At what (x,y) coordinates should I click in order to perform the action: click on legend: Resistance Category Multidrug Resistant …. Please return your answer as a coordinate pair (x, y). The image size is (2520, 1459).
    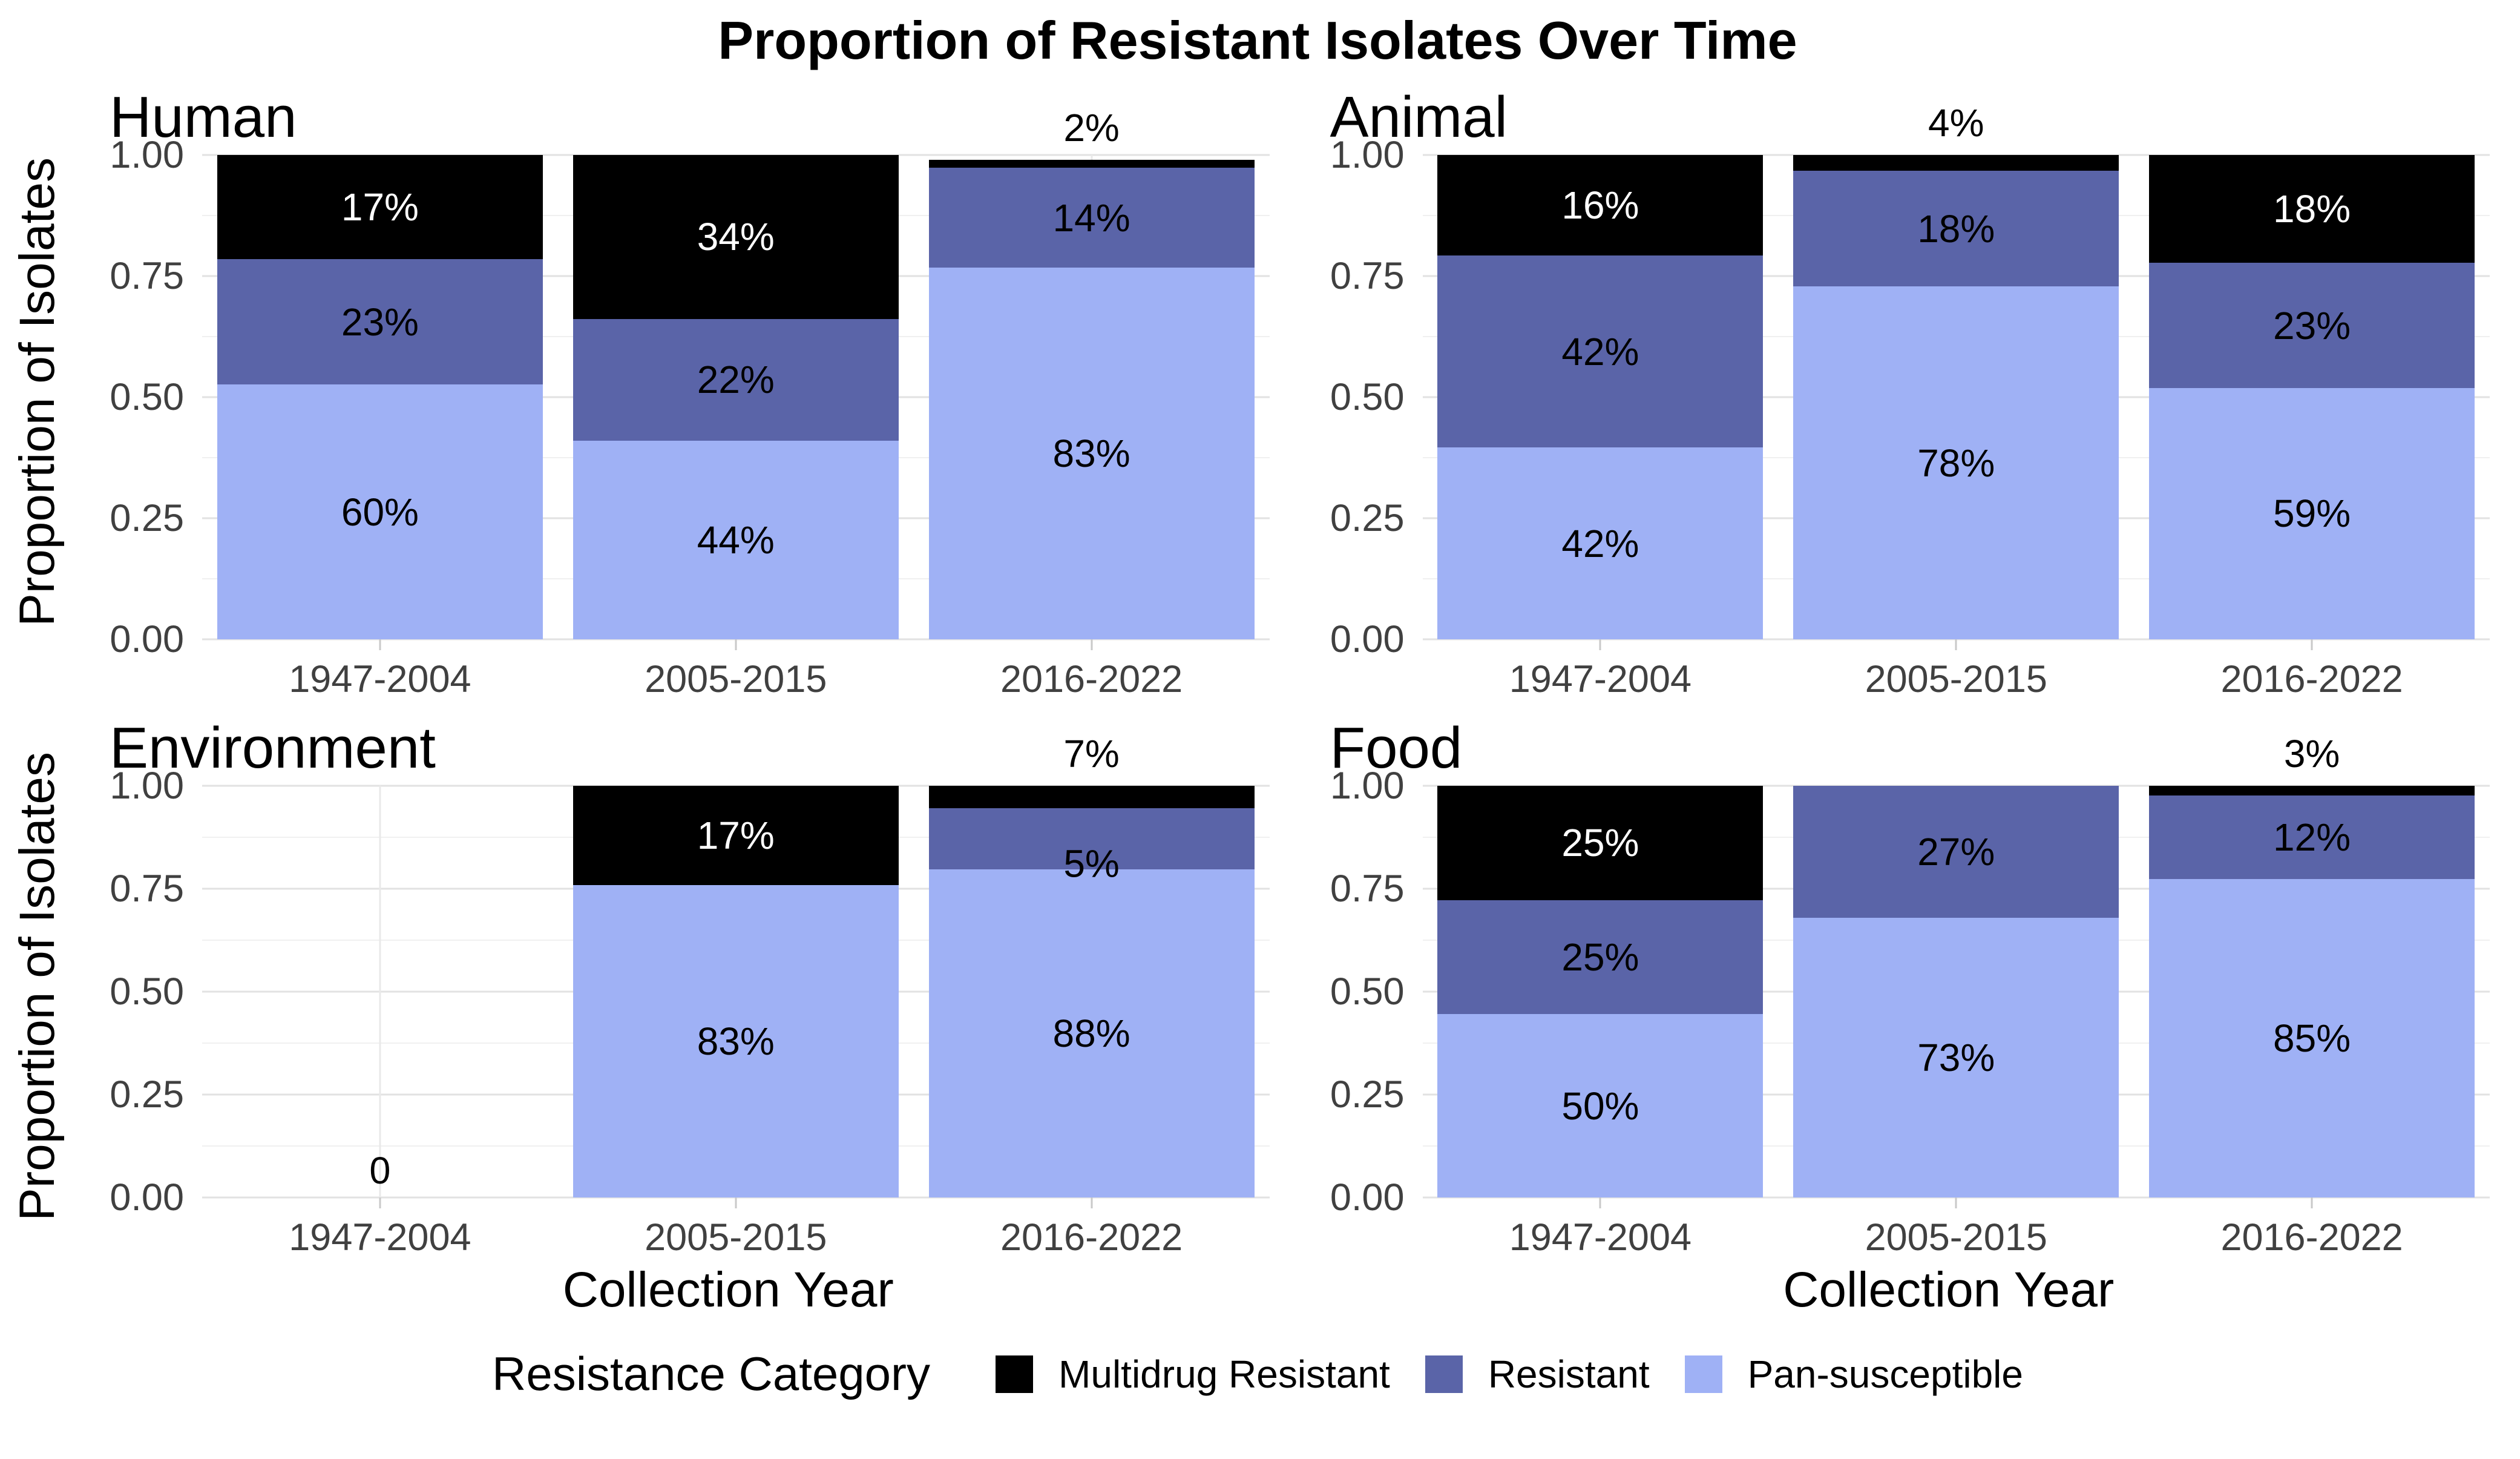
    Looking at the image, I should click on (1257, 1373).